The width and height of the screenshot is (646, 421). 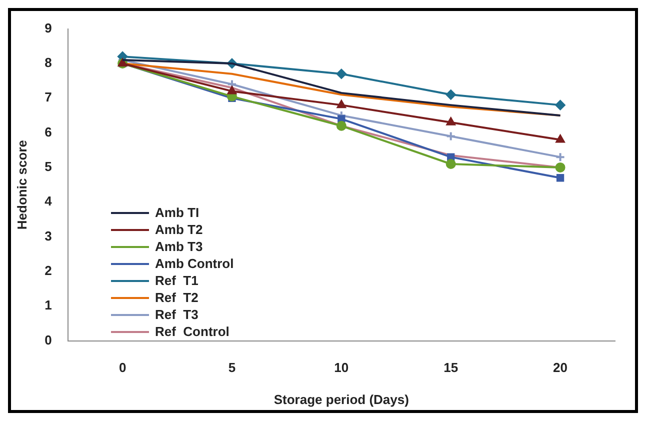 What do you see at coordinates (48, 166) in the screenshot?
I see `y-tick-label: 5` at bounding box center [48, 166].